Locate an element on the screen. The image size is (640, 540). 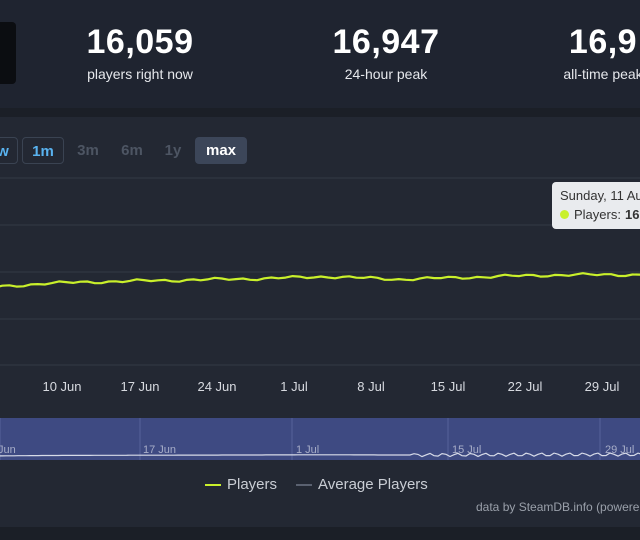
navigator-tick-label: 29 Jul is located at coordinates (620, 450).